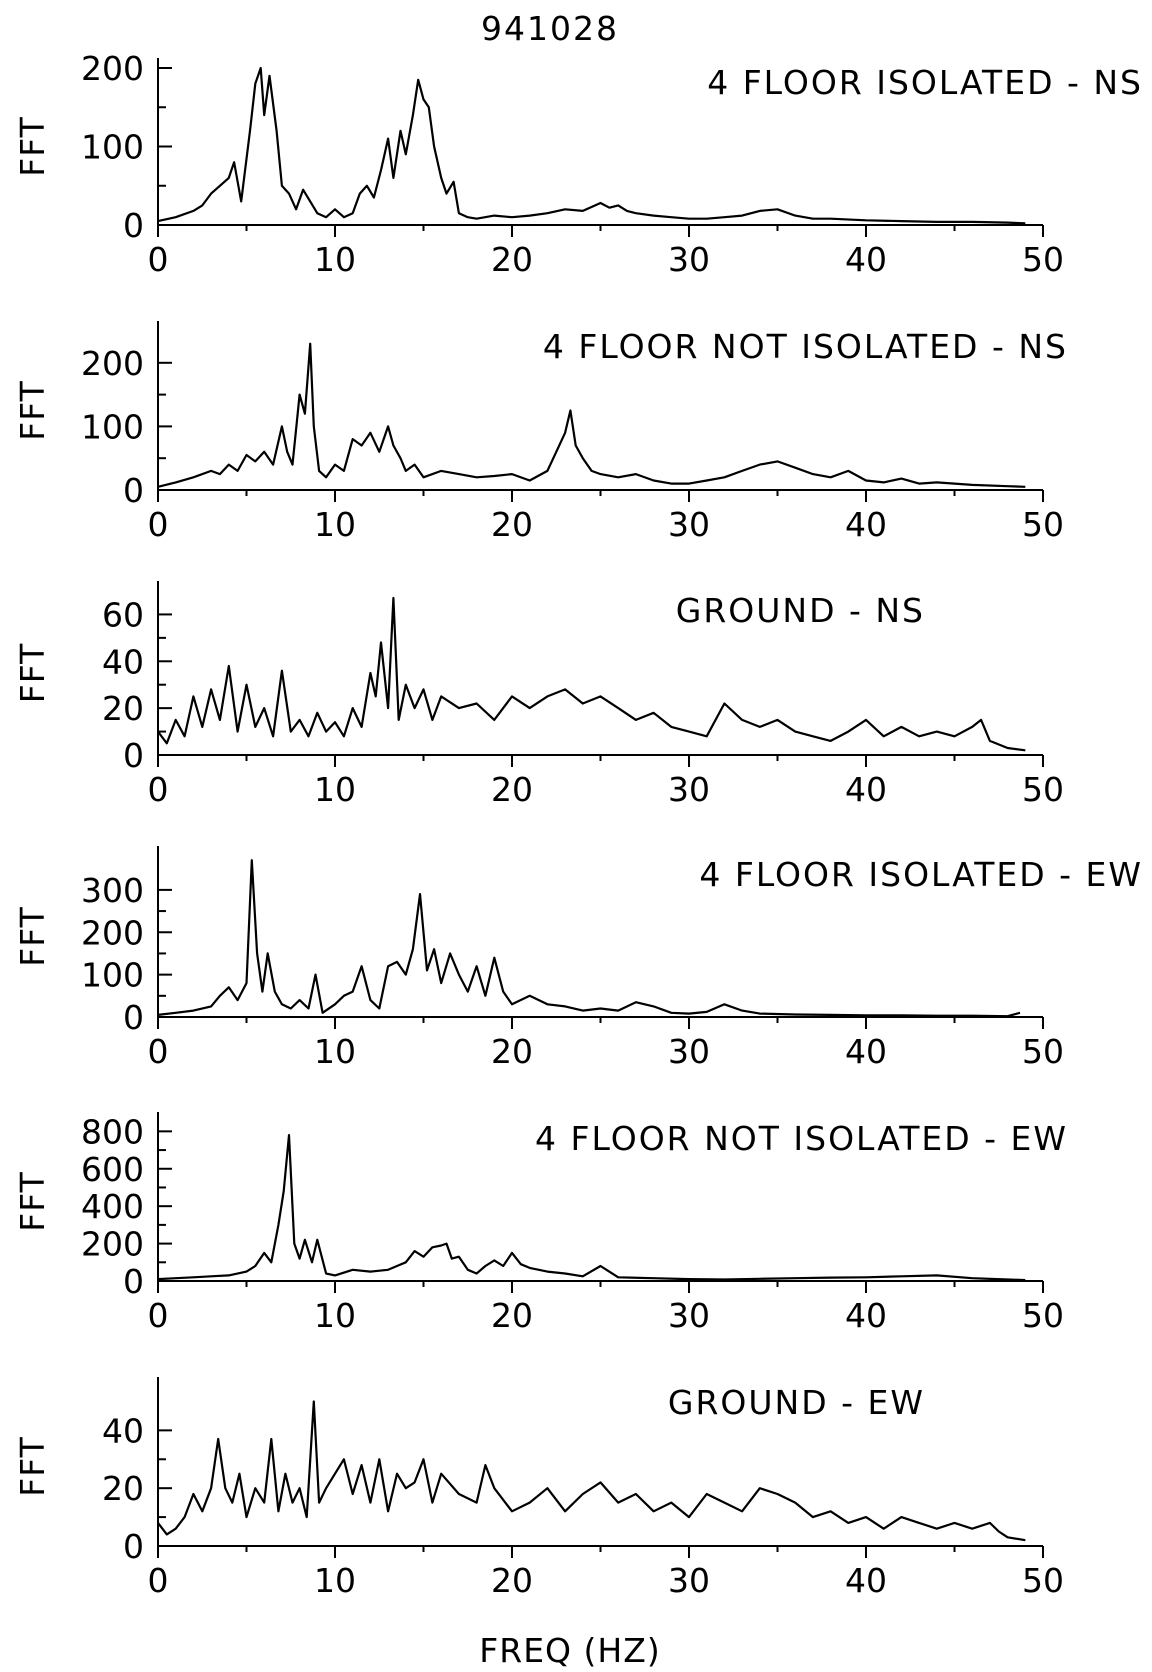 Image resolution: width=1152 pixels, height=1672 pixels. I want to click on panel-title: 4 FLOOR ISOLATED - NS, so click(925, 82).